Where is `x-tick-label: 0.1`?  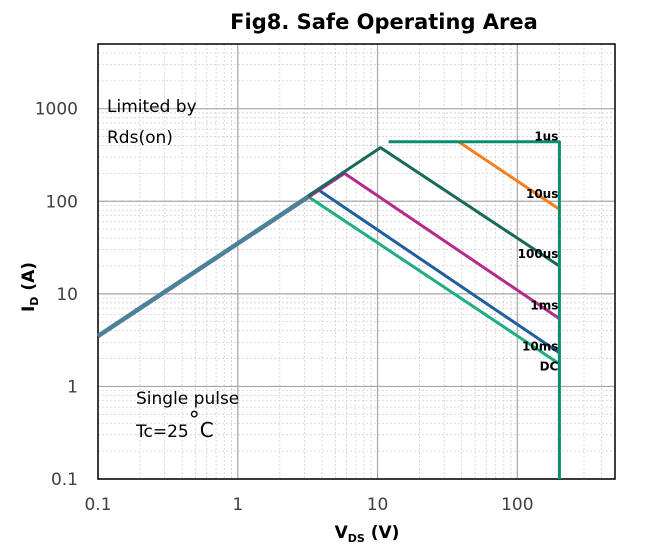 x-tick-label: 0.1 is located at coordinates (97, 505).